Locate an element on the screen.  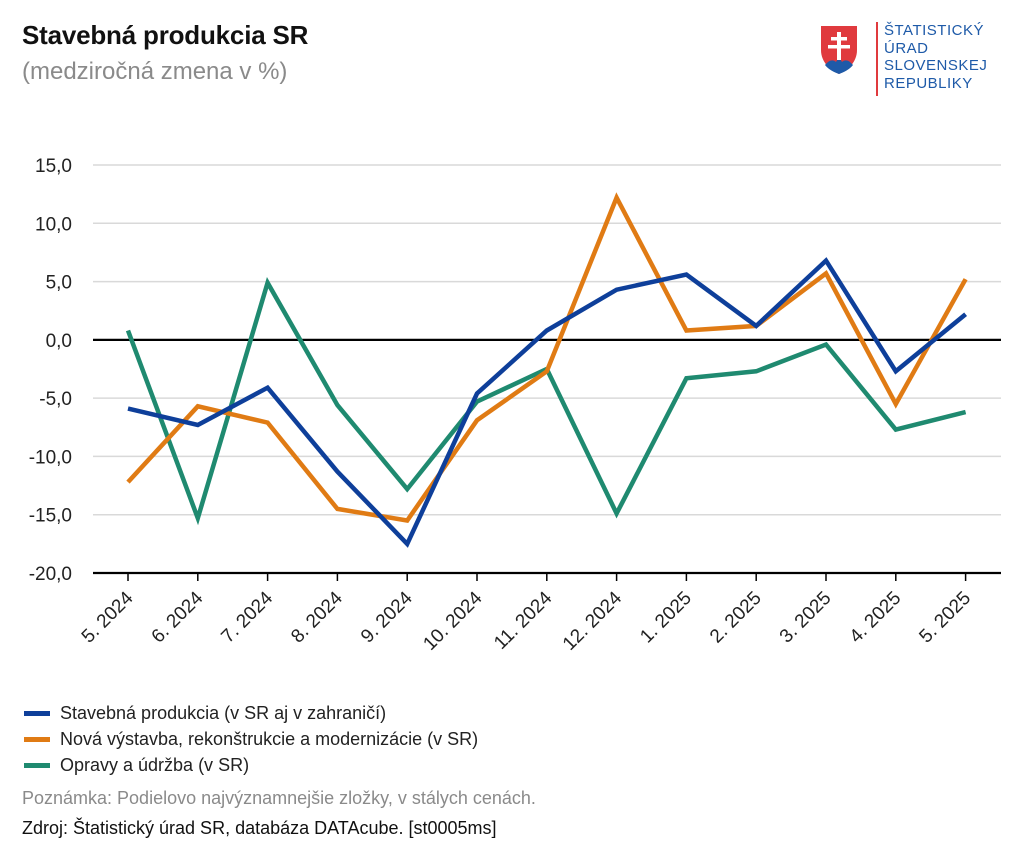
x-tick-label: 5. 2025 is located at coordinates (945, 618).